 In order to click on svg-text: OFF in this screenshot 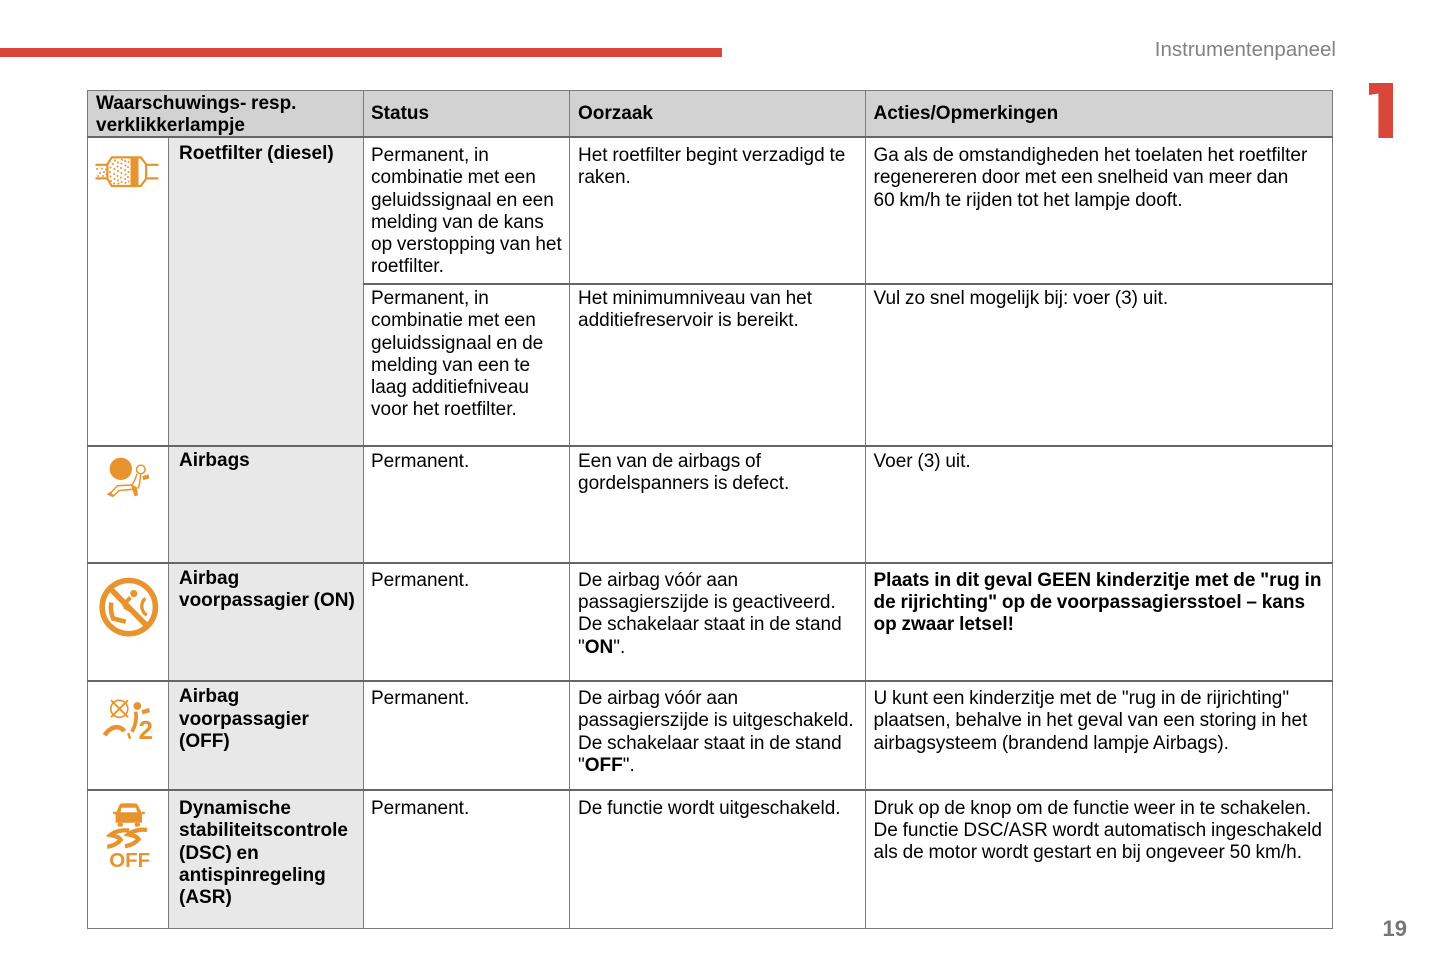, I will do `click(129, 859)`.